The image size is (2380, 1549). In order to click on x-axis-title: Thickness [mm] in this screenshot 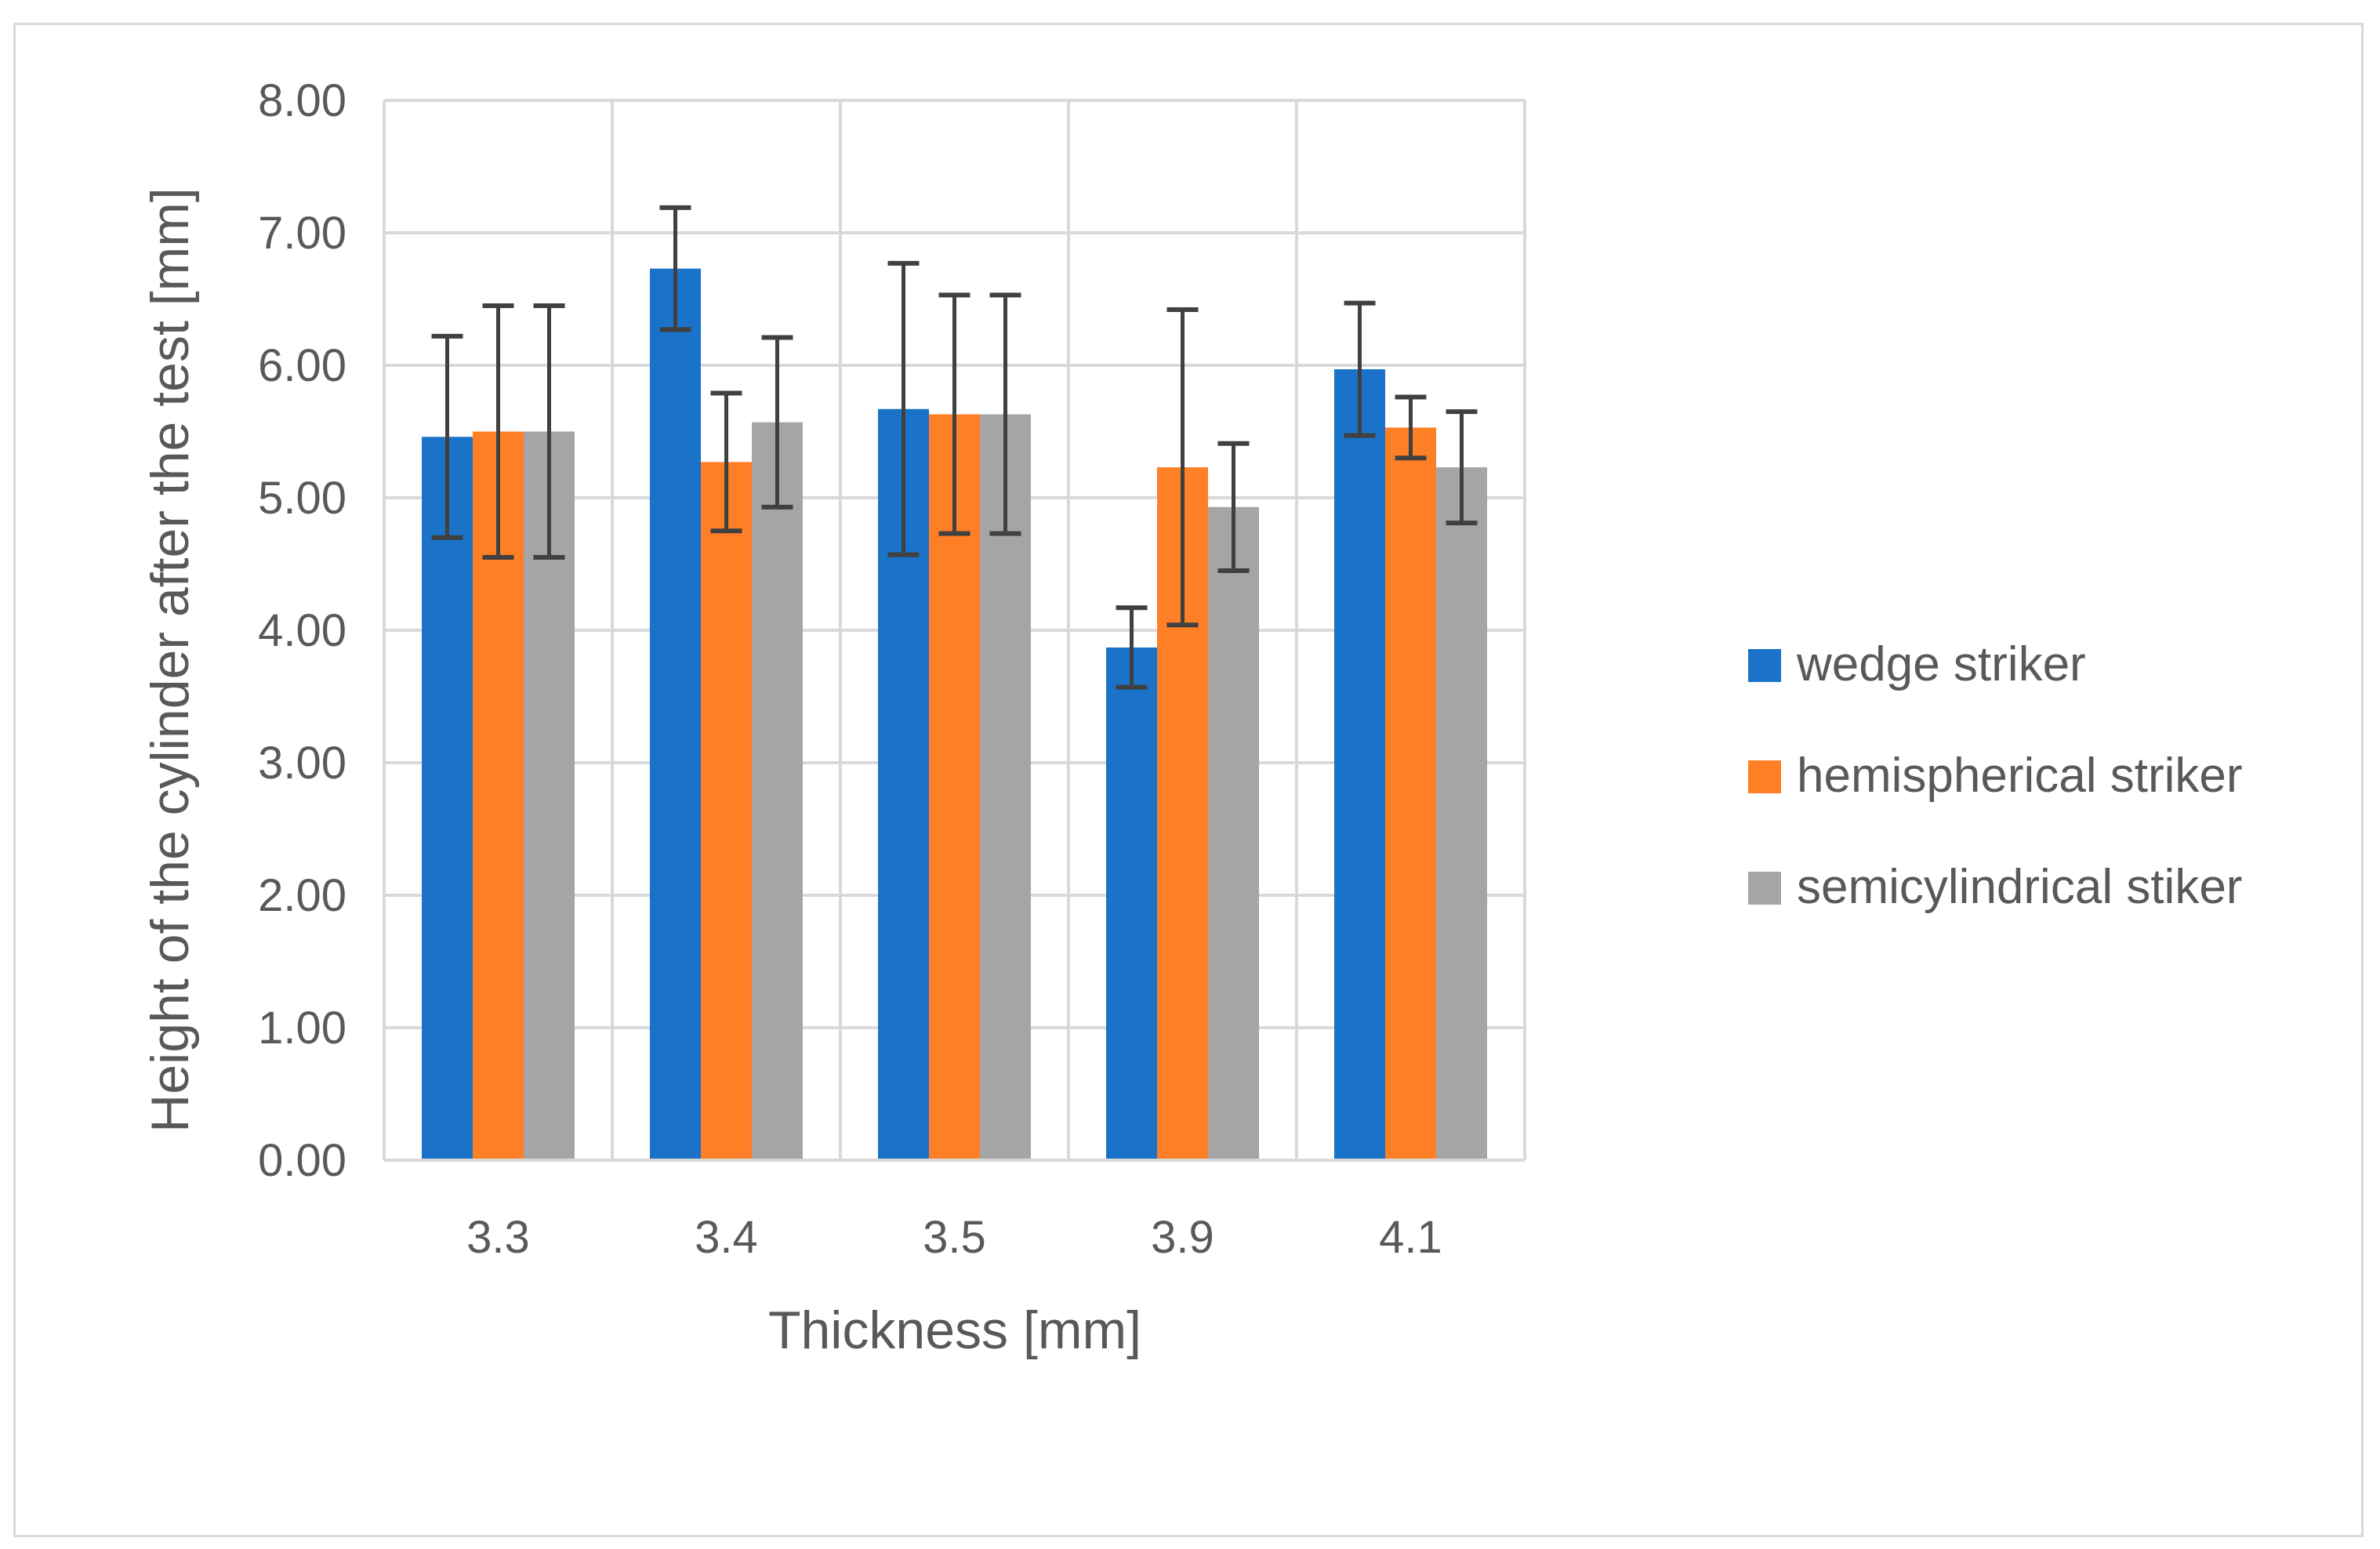, I will do `click(954, 1330)`.